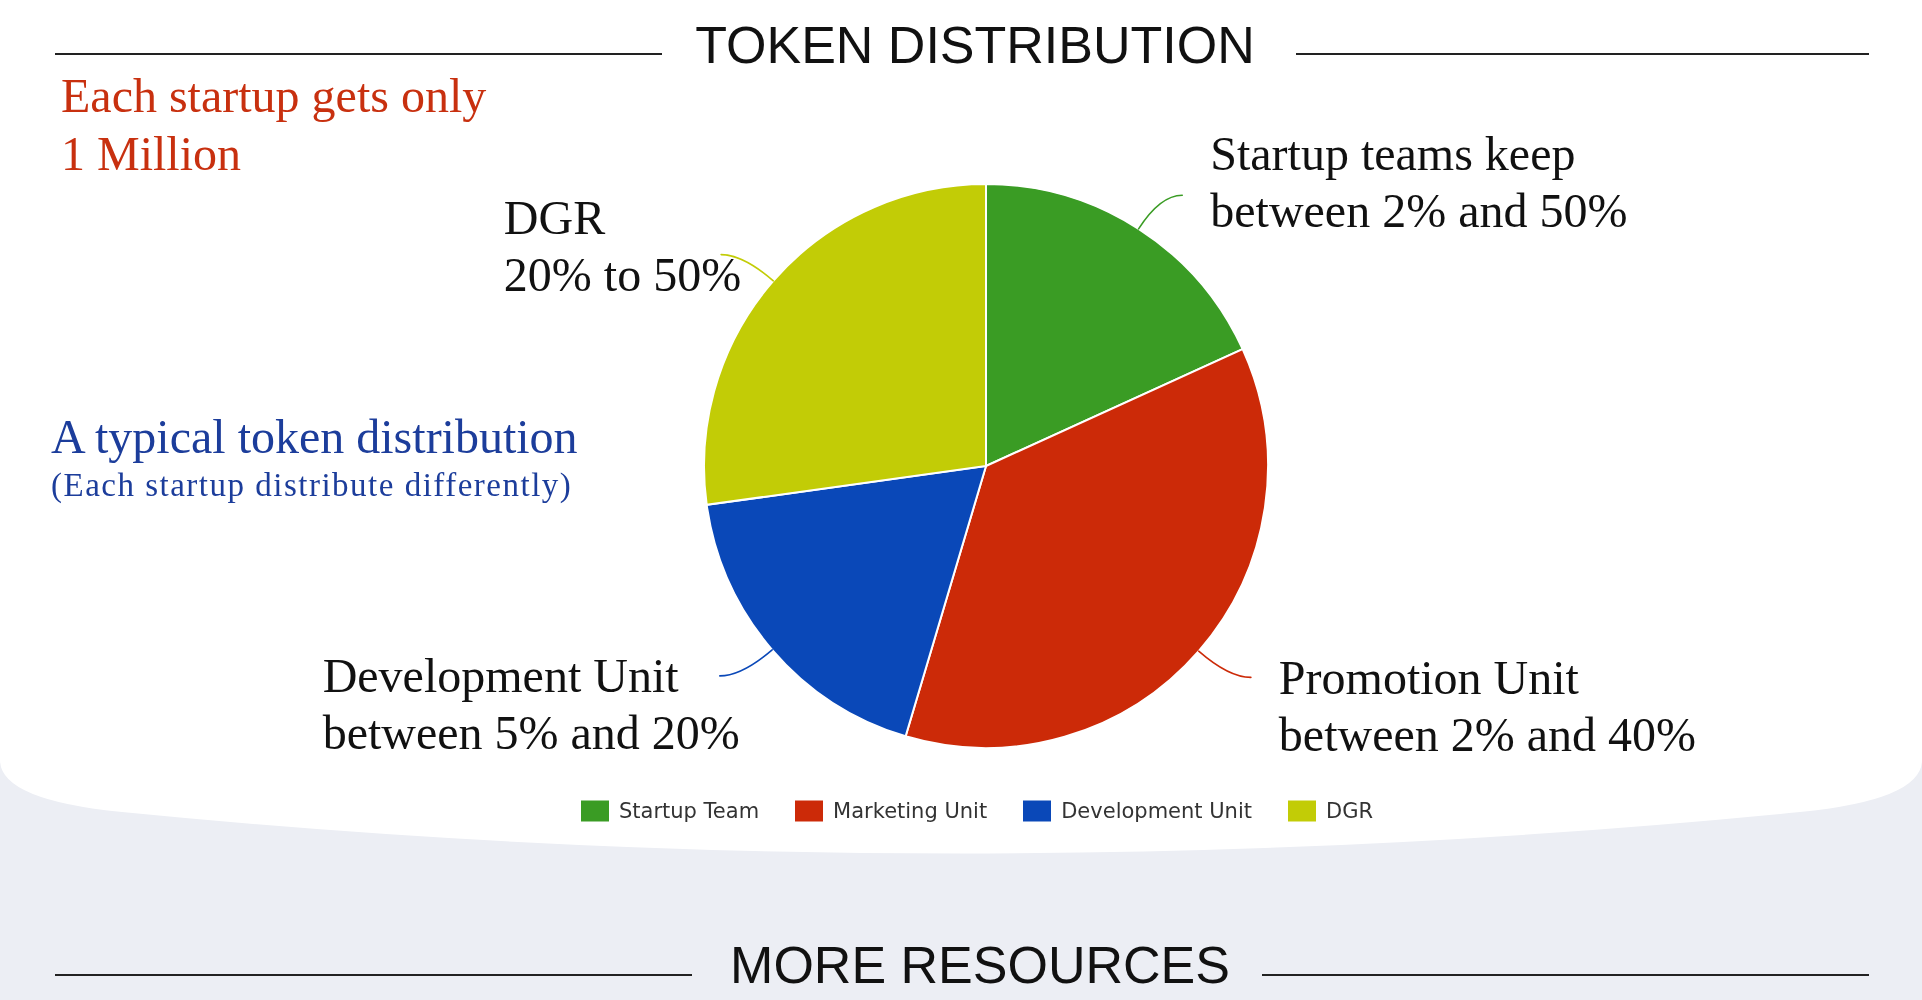  What do you see at coordinates (910, 811) in the screenshot?
I see `legend-label: Marketing Unit` at bounding box center [910, 811].